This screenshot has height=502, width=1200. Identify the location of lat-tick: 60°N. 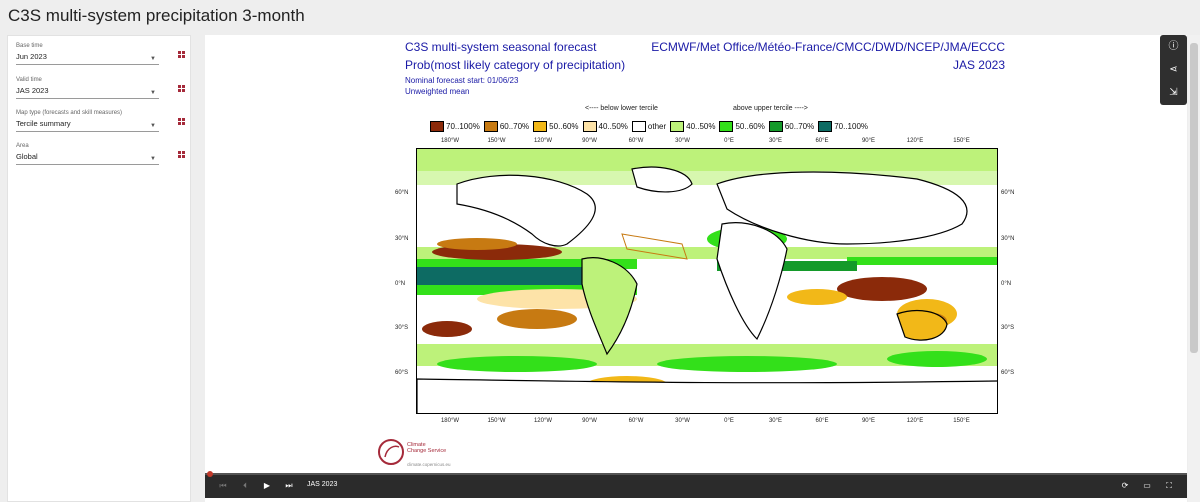
(1008, 193).